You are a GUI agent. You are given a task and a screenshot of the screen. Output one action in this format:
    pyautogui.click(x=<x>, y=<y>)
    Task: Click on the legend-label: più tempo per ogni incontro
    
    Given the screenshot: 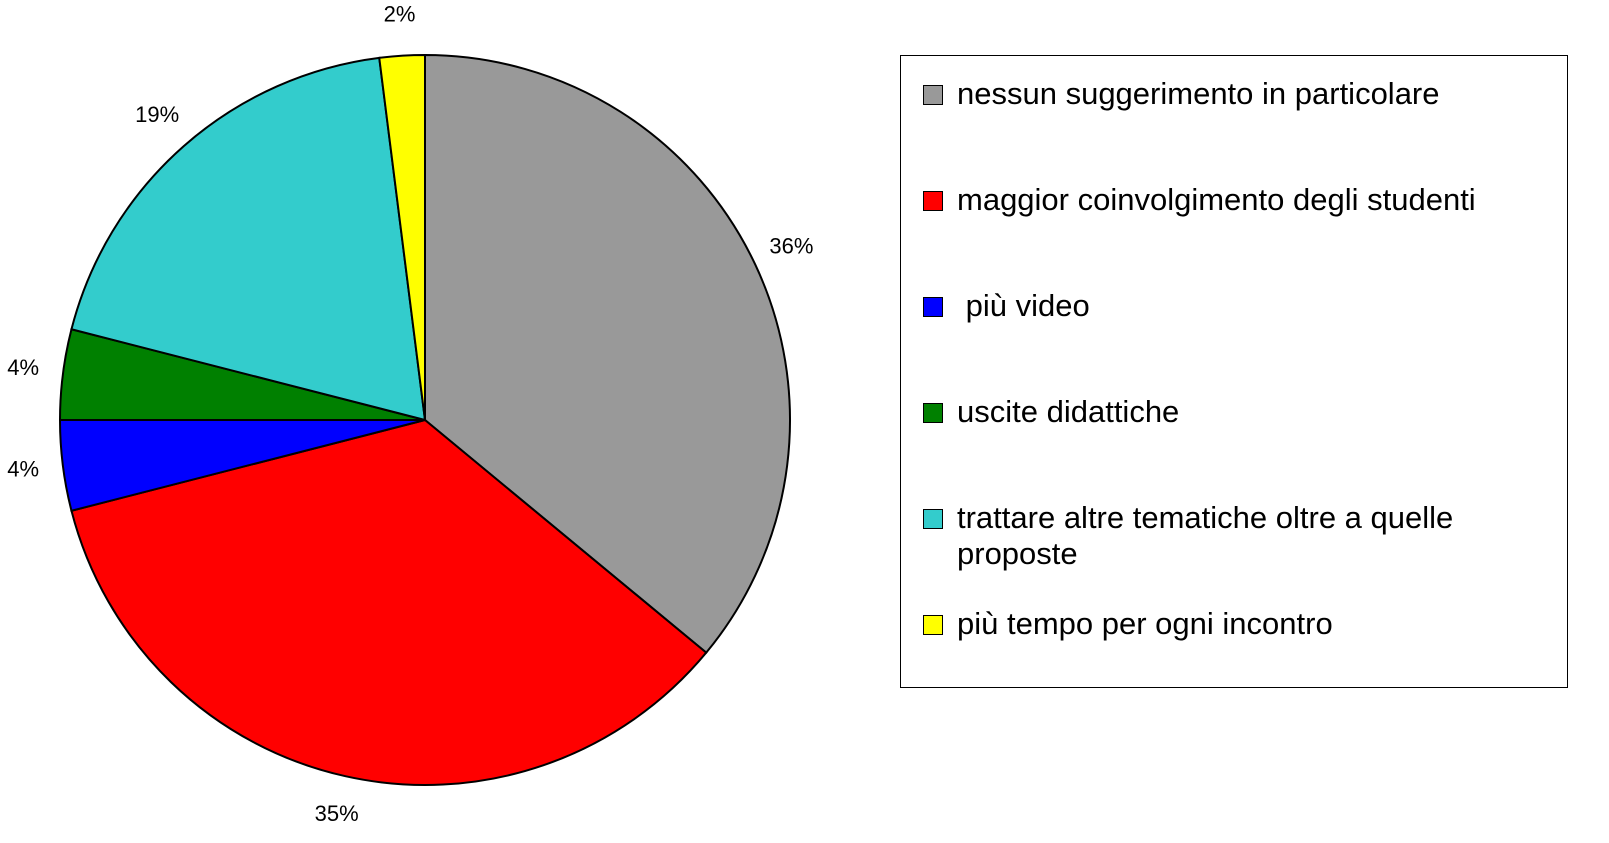 What is the action you would take?
    pyautogui.click(x=1145, y=623)
    